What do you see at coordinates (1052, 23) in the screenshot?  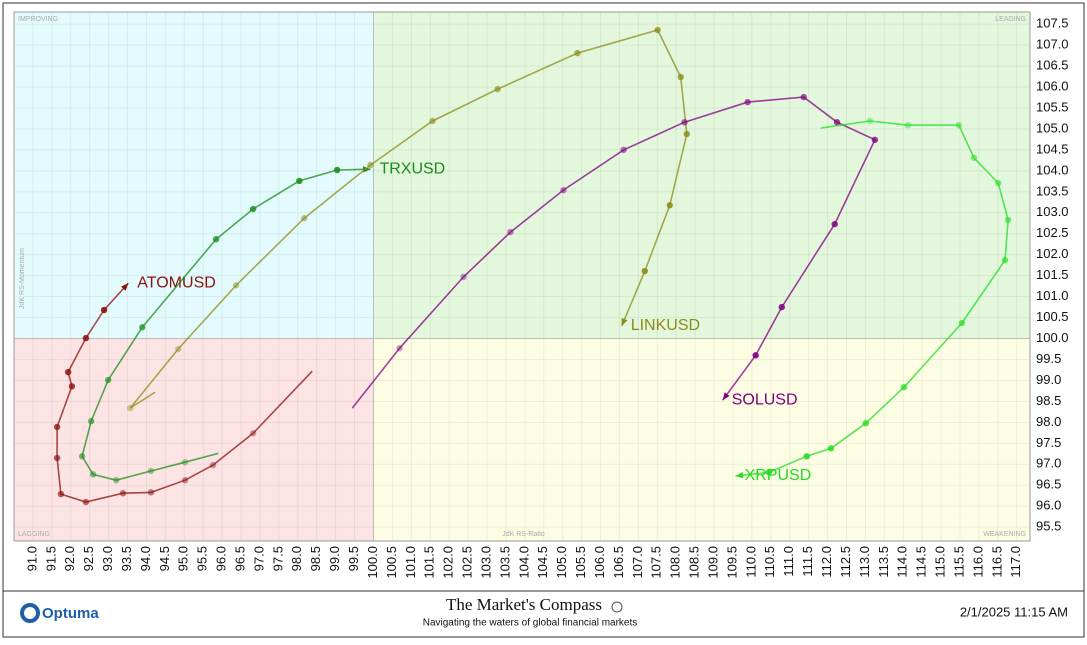 I see `y-tick-label: 107.5` at bounding box center [1052, 23].